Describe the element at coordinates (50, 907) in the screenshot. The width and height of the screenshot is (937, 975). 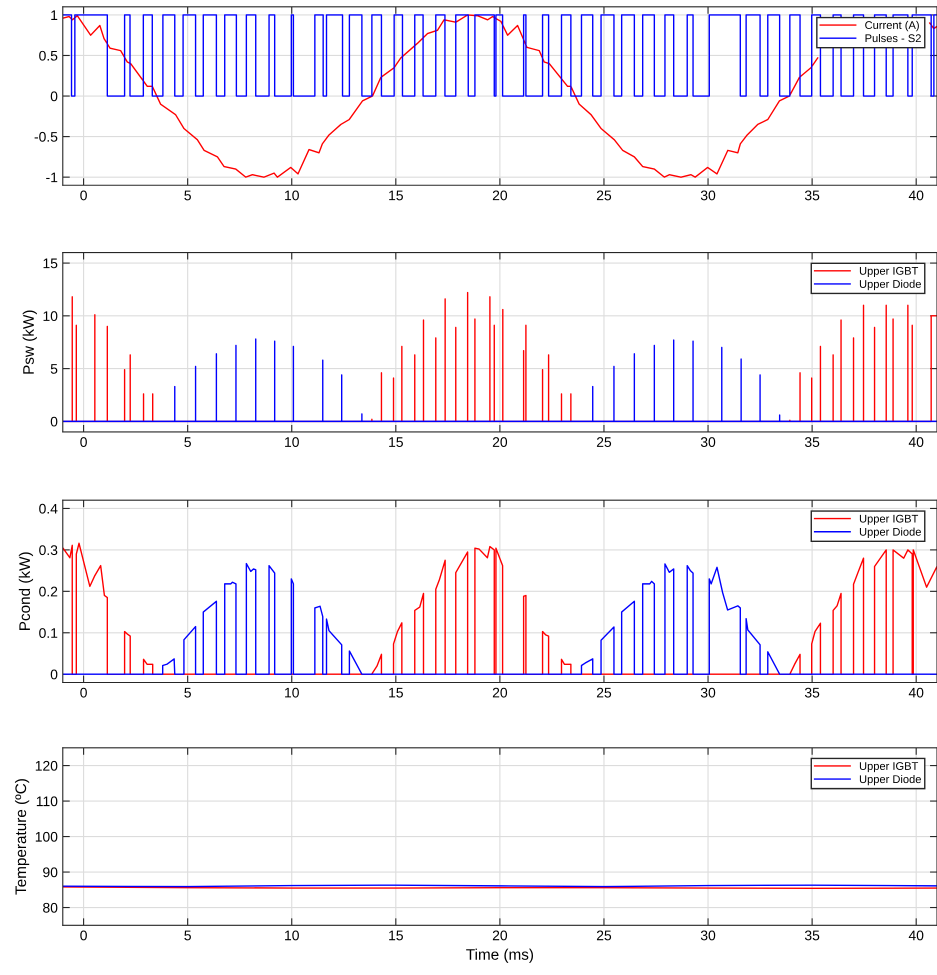
I see `y-tick-label: 80` at that location.